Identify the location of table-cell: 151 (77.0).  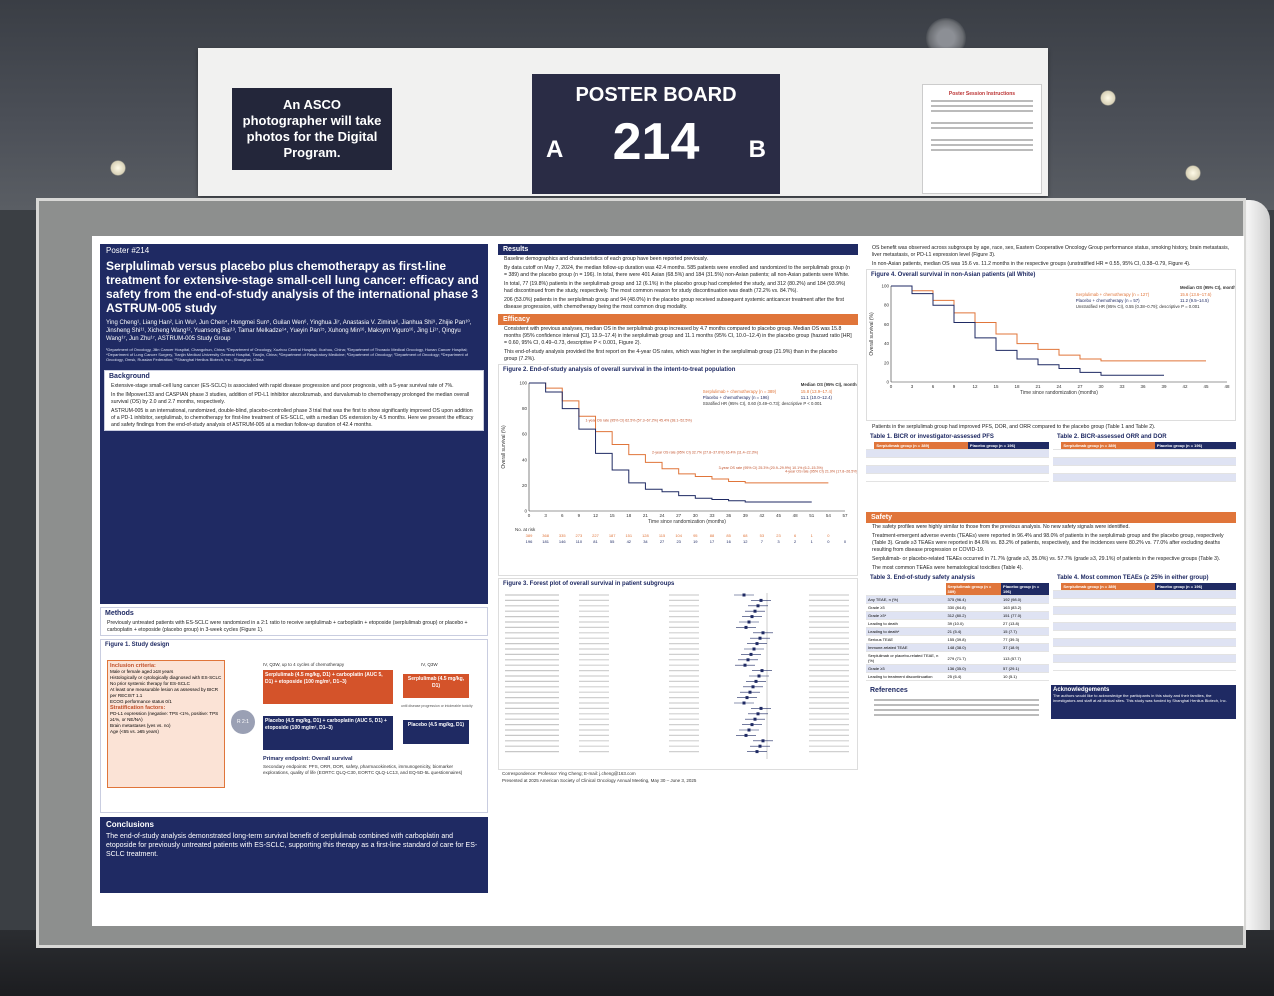
(1025, 615).